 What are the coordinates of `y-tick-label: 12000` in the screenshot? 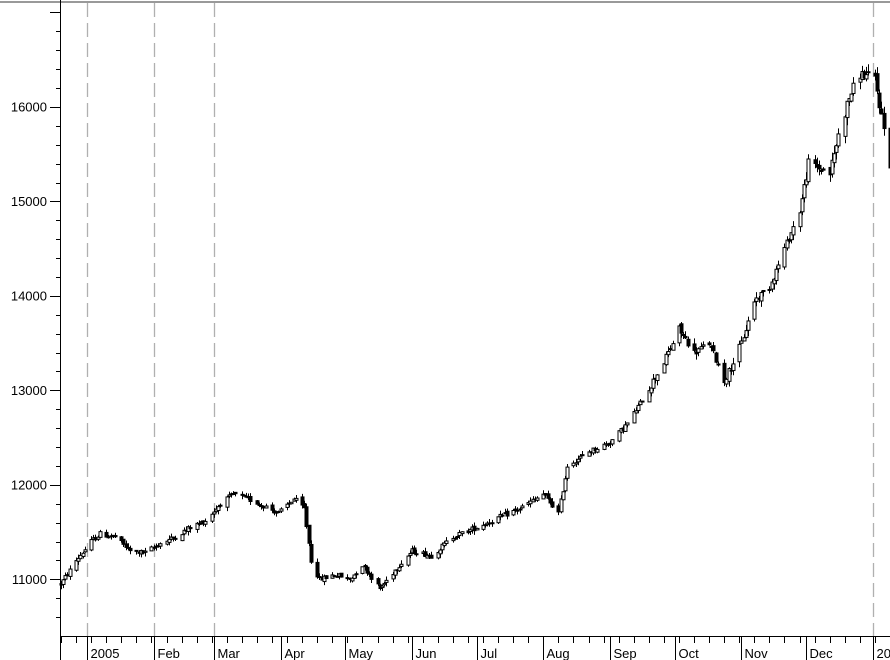 It's located at (29, 484).